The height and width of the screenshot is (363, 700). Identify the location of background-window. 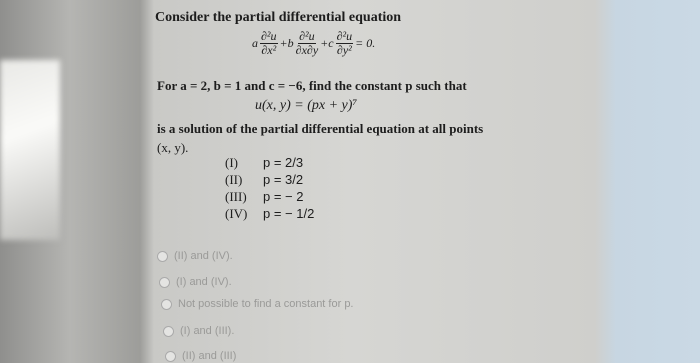
(30, 150).